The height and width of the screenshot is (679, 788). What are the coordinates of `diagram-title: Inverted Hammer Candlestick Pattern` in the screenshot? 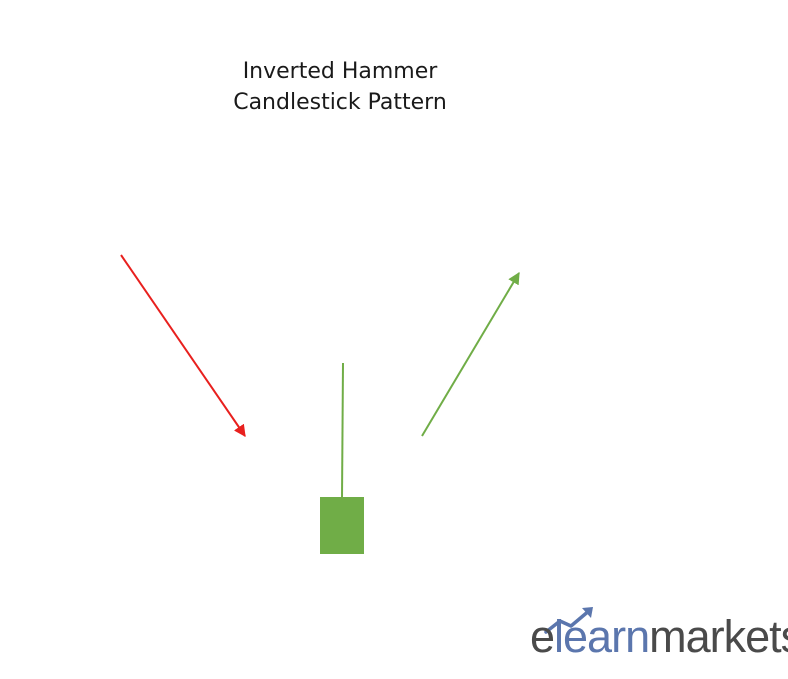 It's located at (340, 87).